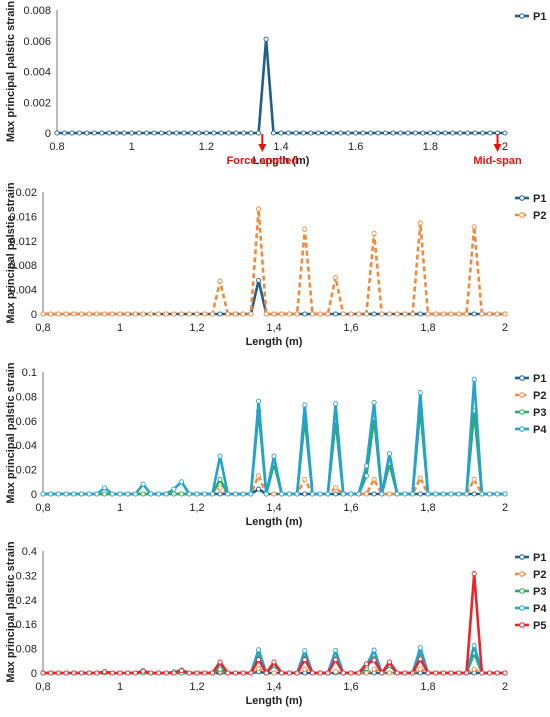 Image resolution: width=550 pixels, height=717 pixels. I want to click on y-tick-label: 0.04, so click(26, 446).